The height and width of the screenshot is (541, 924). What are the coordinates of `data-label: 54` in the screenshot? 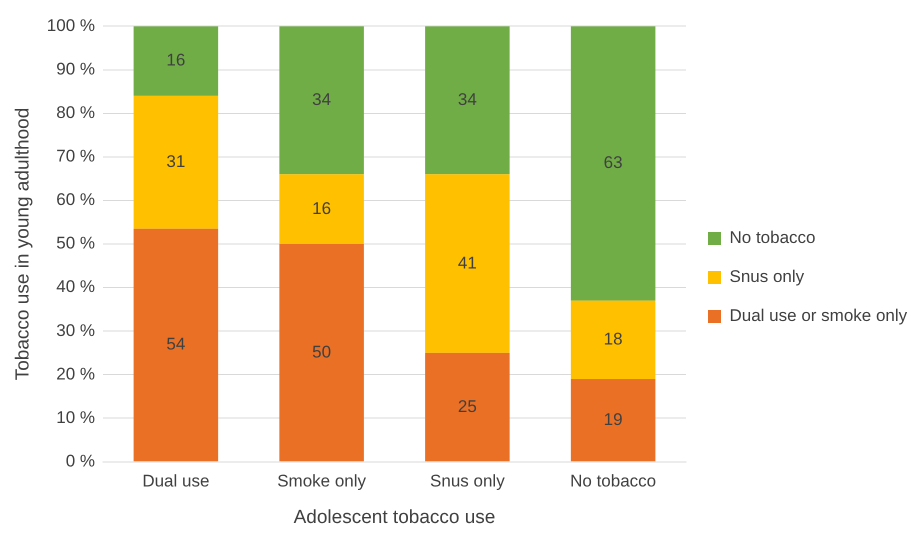 It's located at (176, 344).